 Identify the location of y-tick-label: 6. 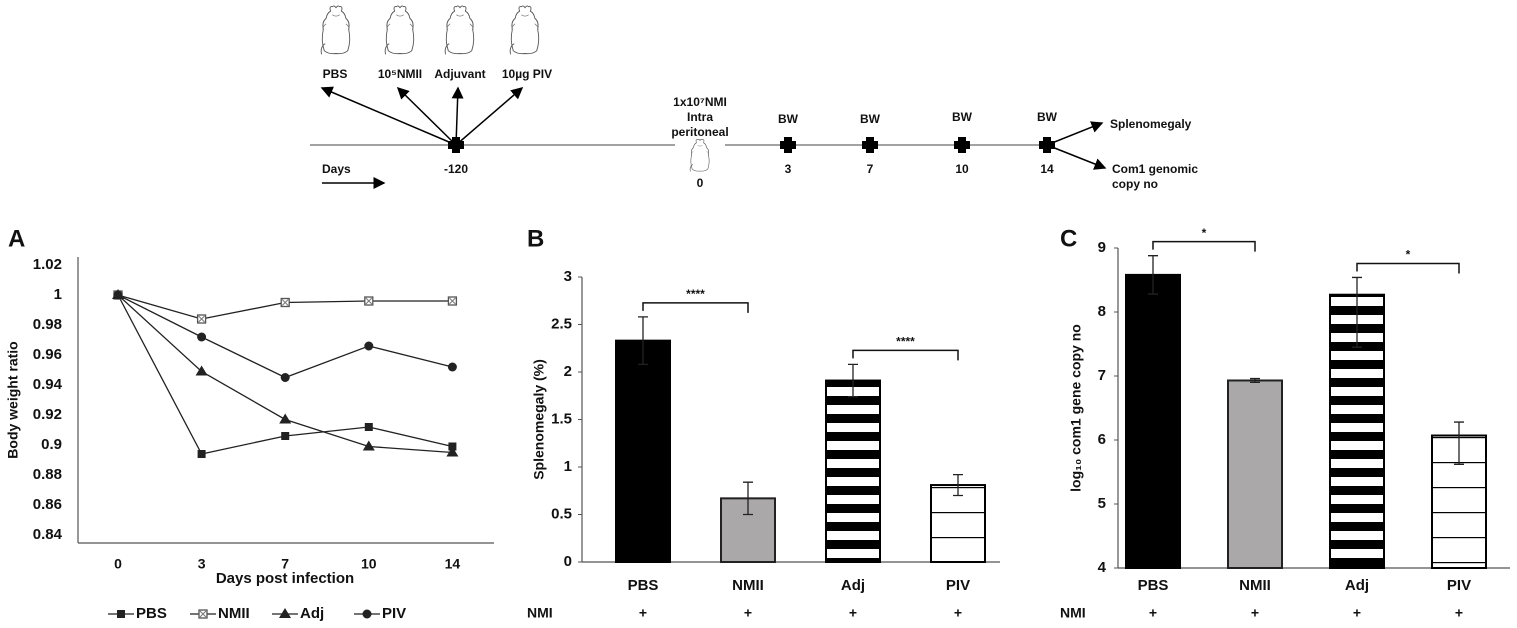
(1102, 439).